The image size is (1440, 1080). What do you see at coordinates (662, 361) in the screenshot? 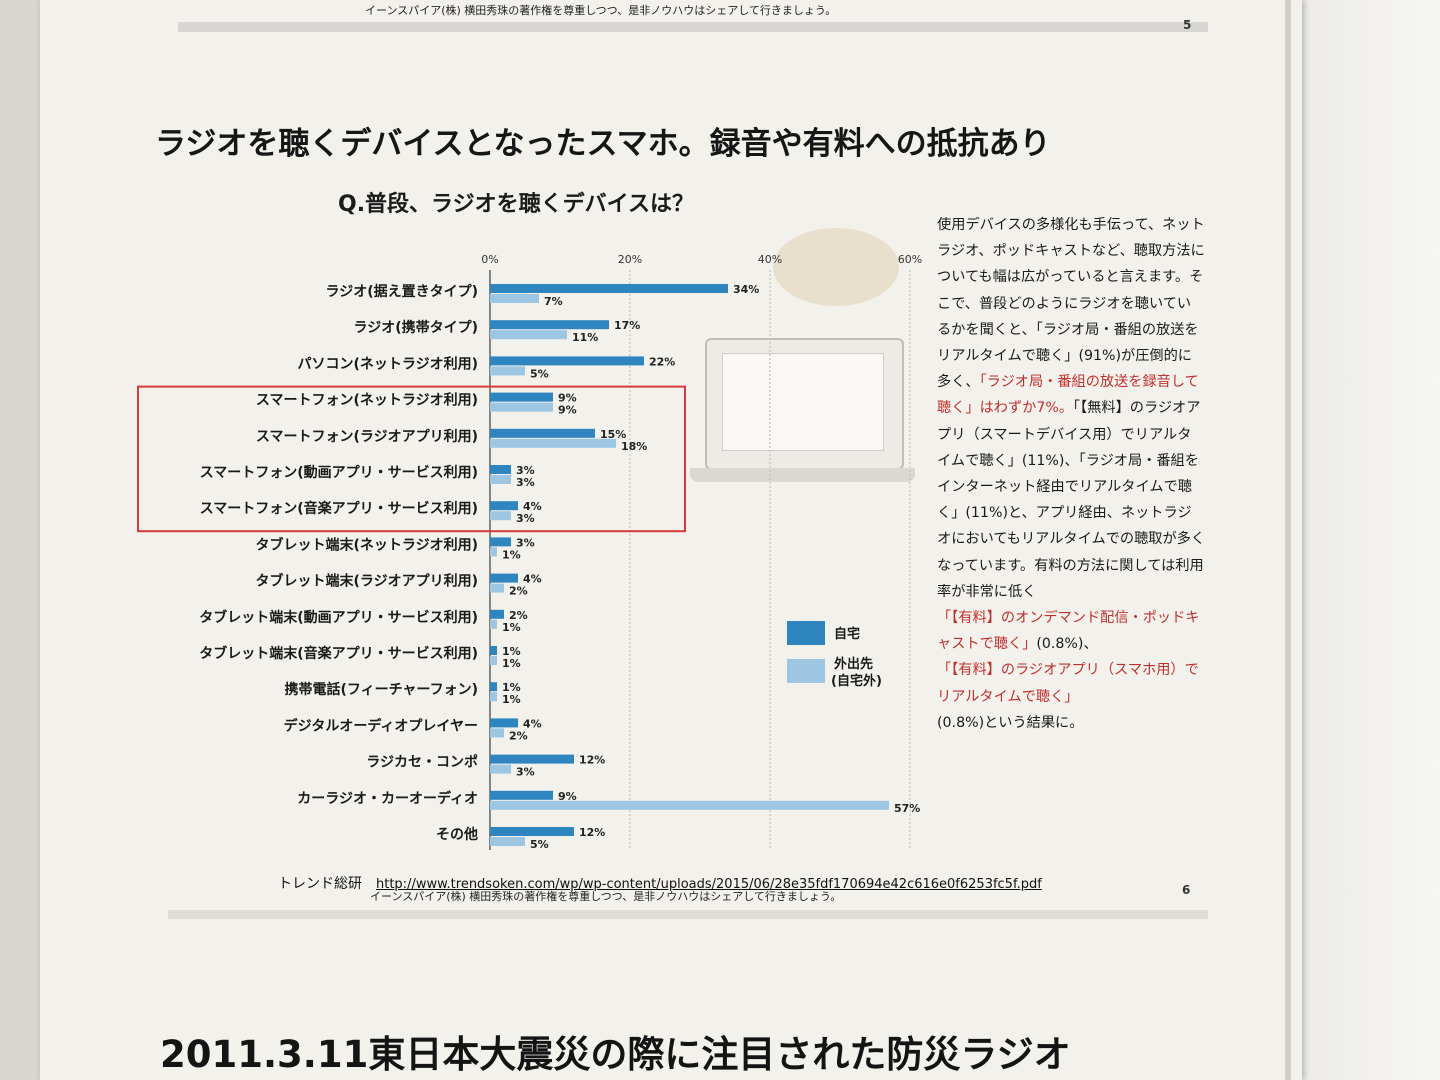
I see `data-label-home: 22%` at bounding box center [662, 361].